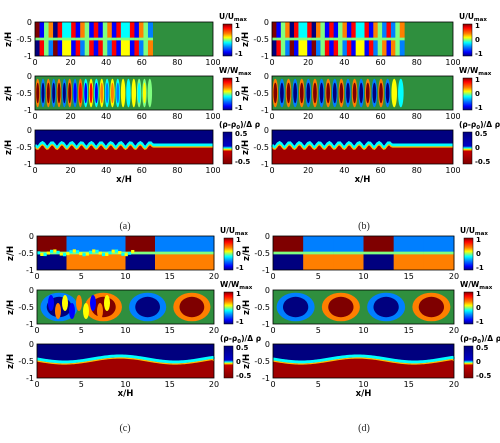  I want to click on colorbar: 1 0 -1 W/Wmax, so click(235, 89).